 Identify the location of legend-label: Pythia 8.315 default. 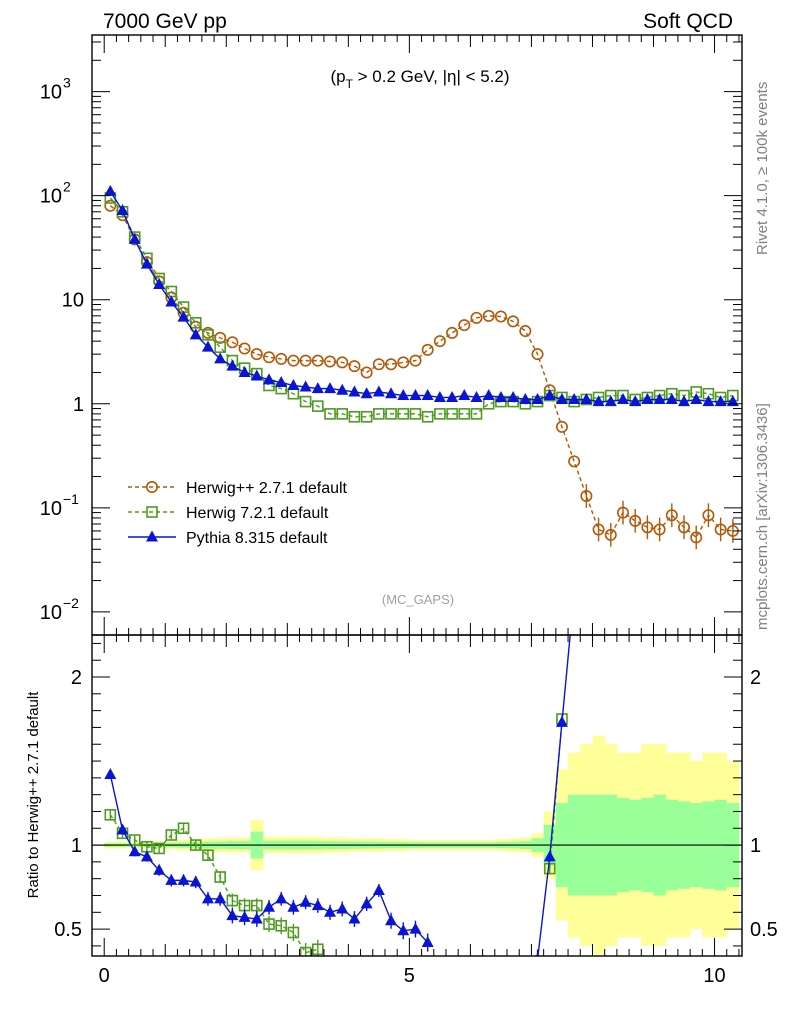
(257, 538).